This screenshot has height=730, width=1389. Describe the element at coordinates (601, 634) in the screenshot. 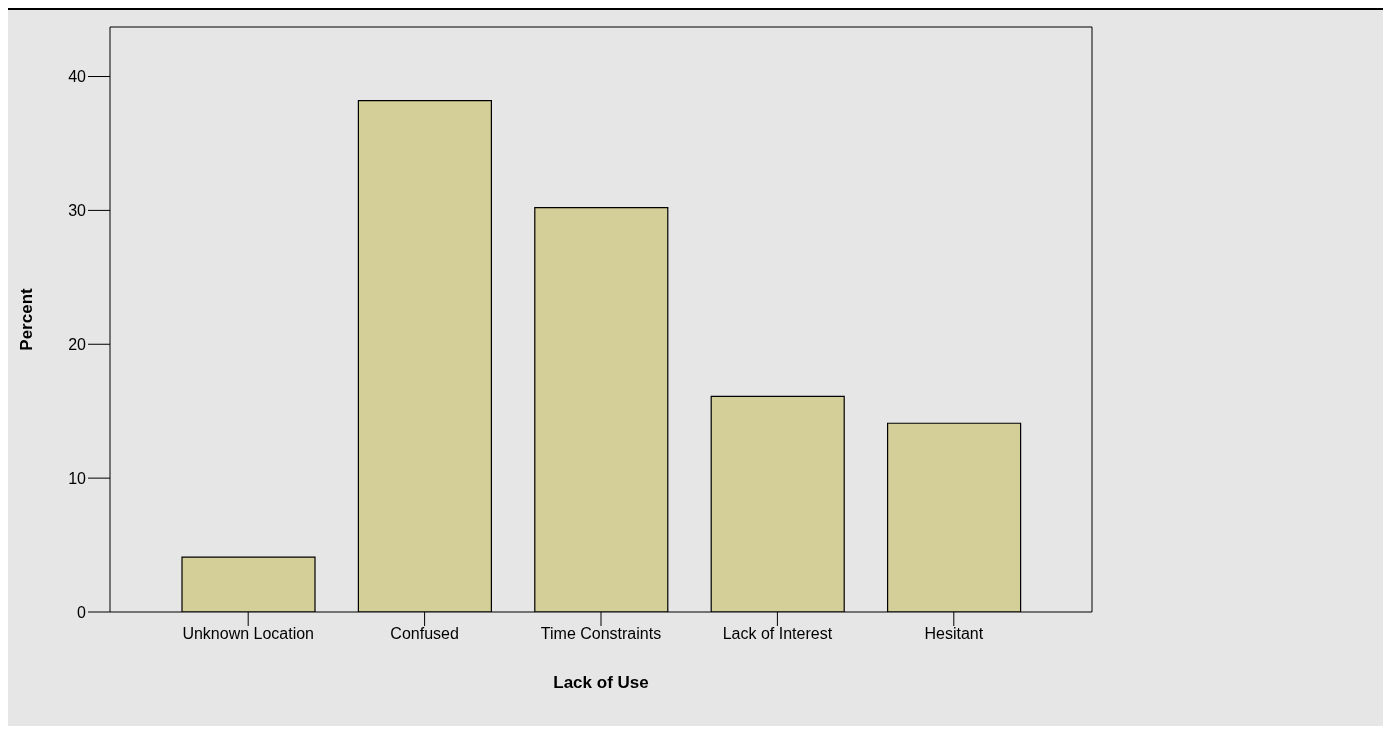

I see `x-tick-label: Time Constraints` at that location.